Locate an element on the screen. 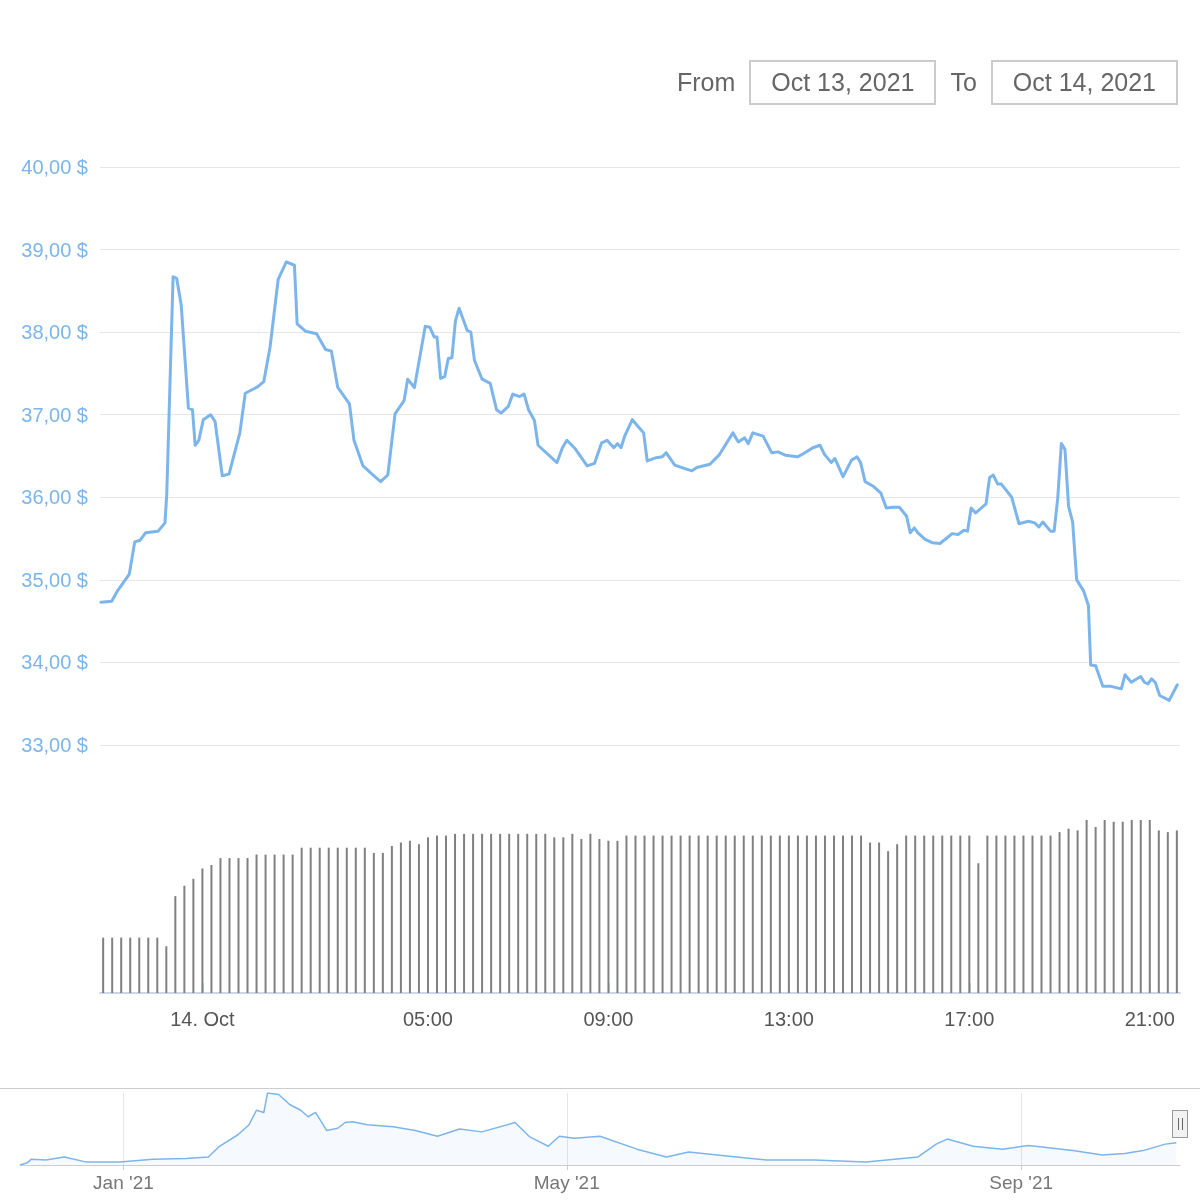 The image size is (1200, 1200). x-tick-label: 21:00 is located at coordinates (1149, 1019).